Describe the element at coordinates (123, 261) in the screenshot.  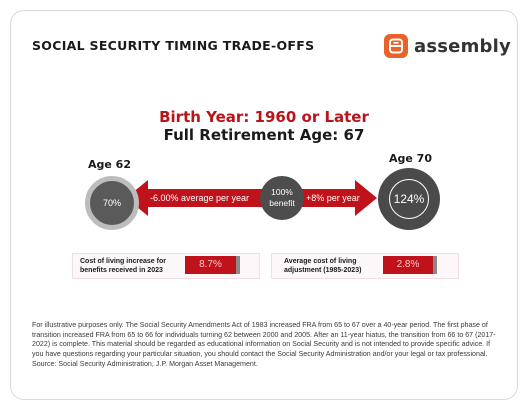
I see `cola-2023-label-line1: Cost of living increase for` at that location.